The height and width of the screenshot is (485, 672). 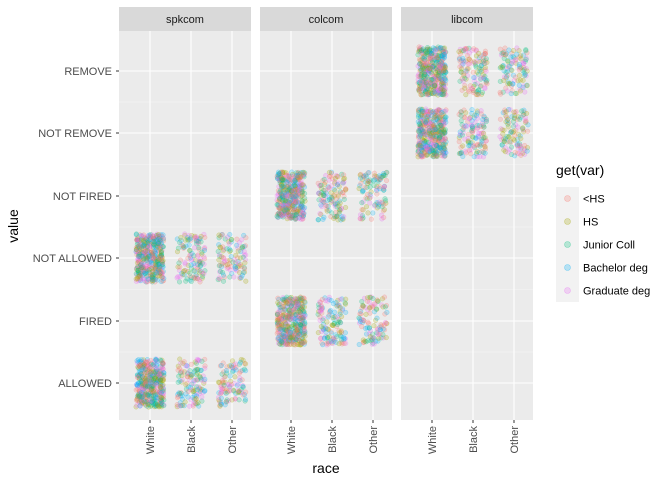 What do you see at coordinates (185, 19) in the screenshot?
I see `strip-spkcom` at bounding box center [185, 19].